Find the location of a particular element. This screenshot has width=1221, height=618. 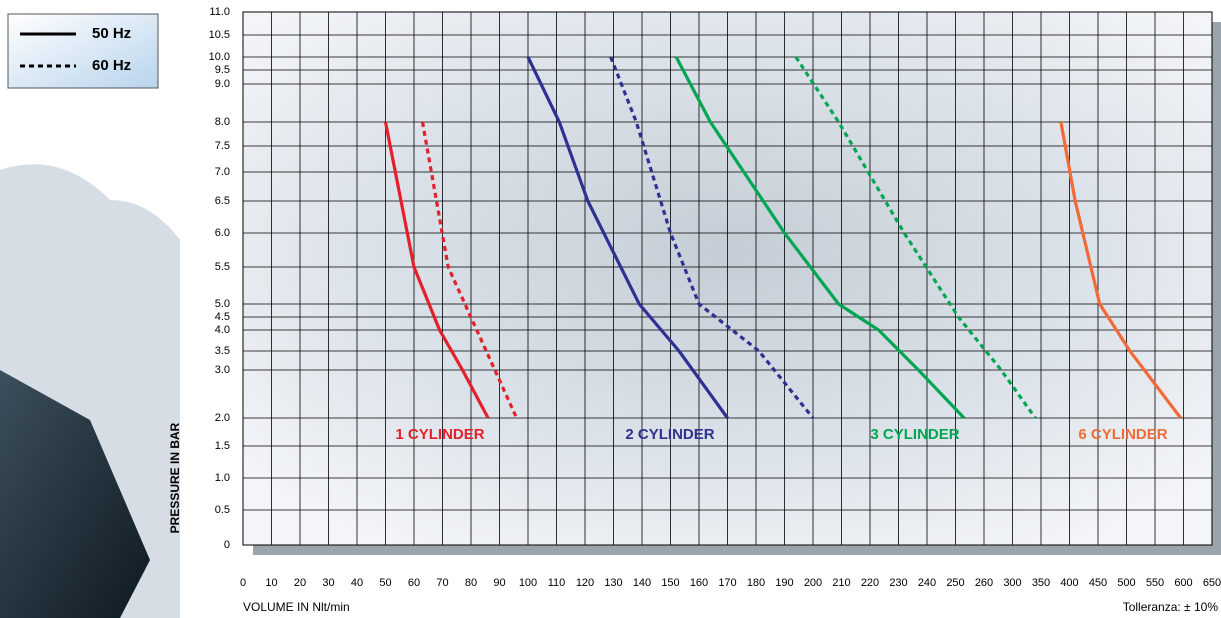

x-tick-label: 350 is located at coordinates (1041, 583).